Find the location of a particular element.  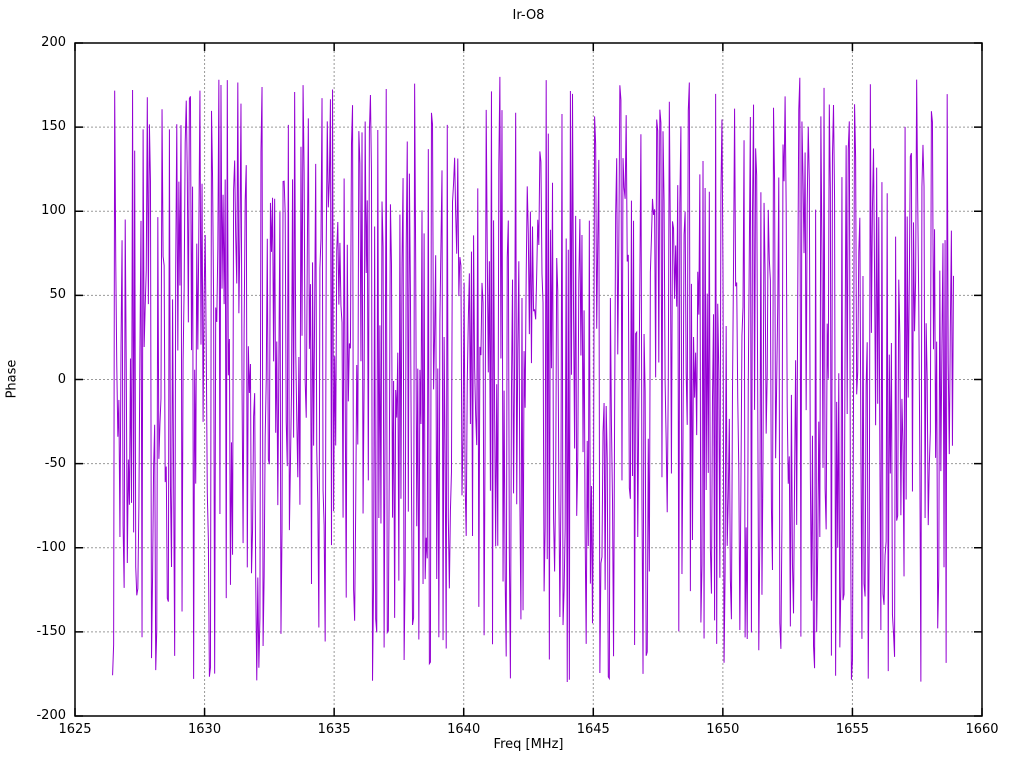

x-tick-label: 1630 is located at coordinates (205, 729).